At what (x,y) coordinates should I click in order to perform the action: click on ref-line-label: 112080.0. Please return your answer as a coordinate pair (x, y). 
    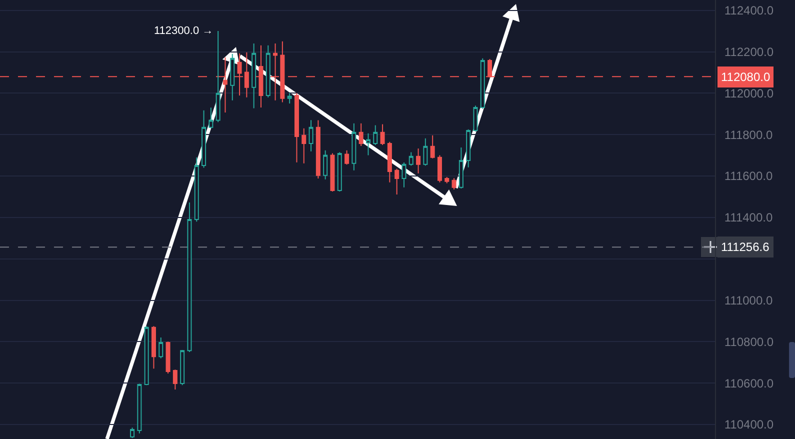
    Looking at the image, I should click on (745, 77).